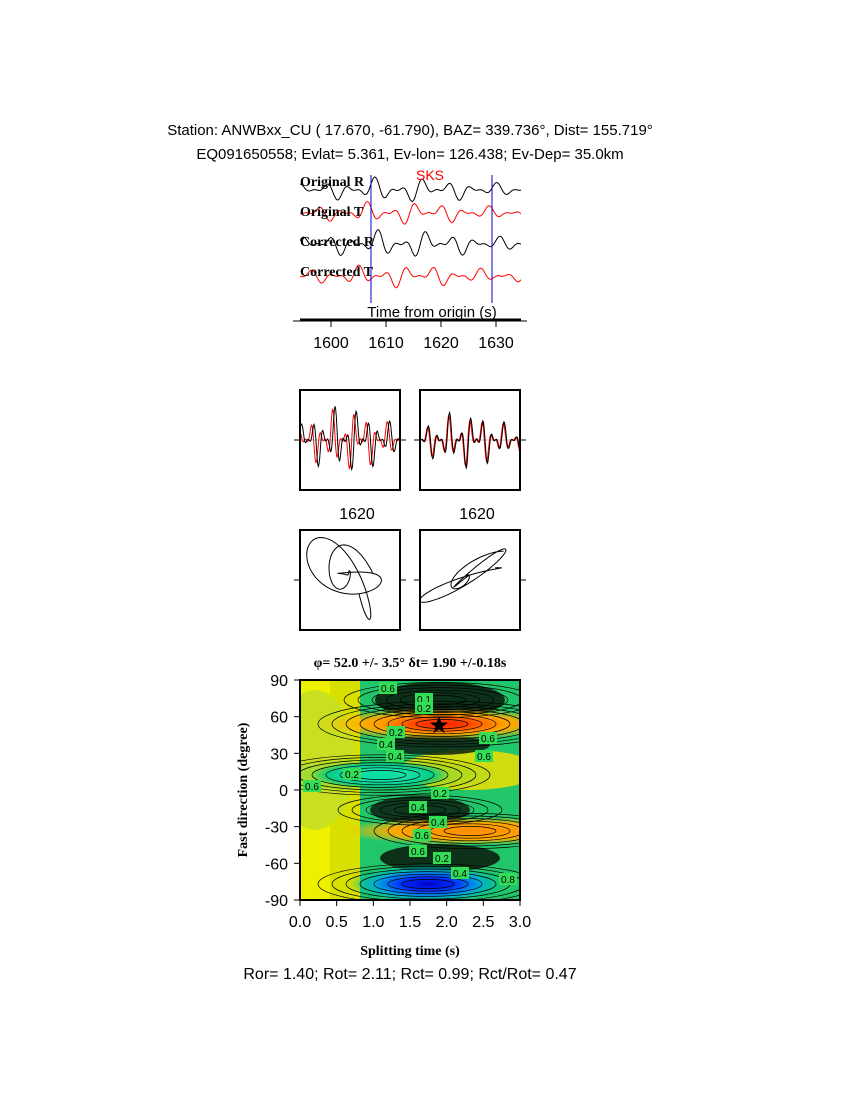 The width and height of the screenshot is (850, 1100). I want to click on trace-tick-1620: 1620, so click(441, 343).